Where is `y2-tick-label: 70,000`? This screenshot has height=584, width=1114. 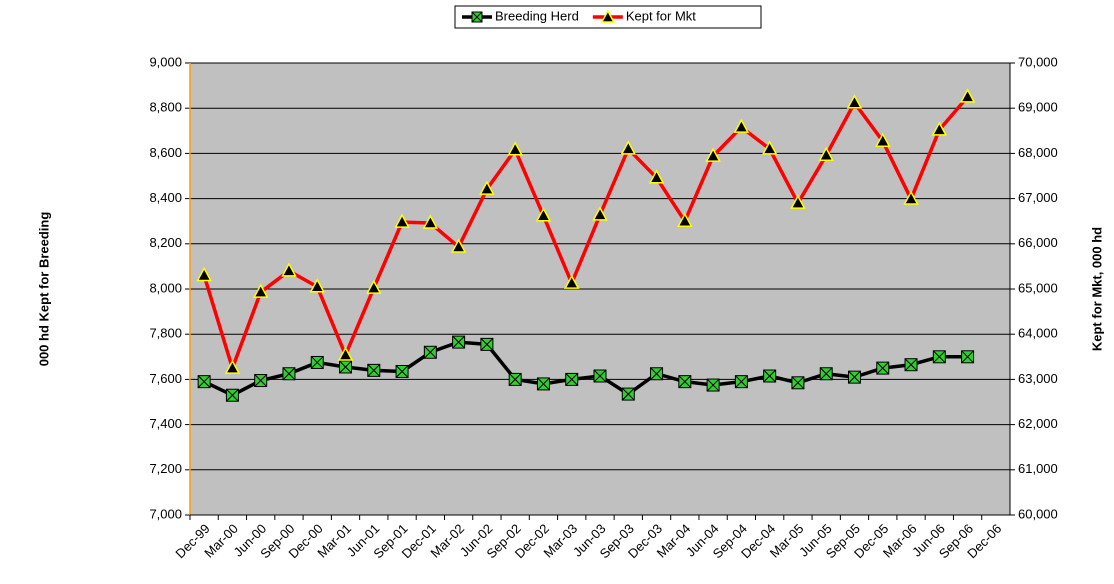 y2-tick-label: 70,000 is located at coordinates (1038, 61).